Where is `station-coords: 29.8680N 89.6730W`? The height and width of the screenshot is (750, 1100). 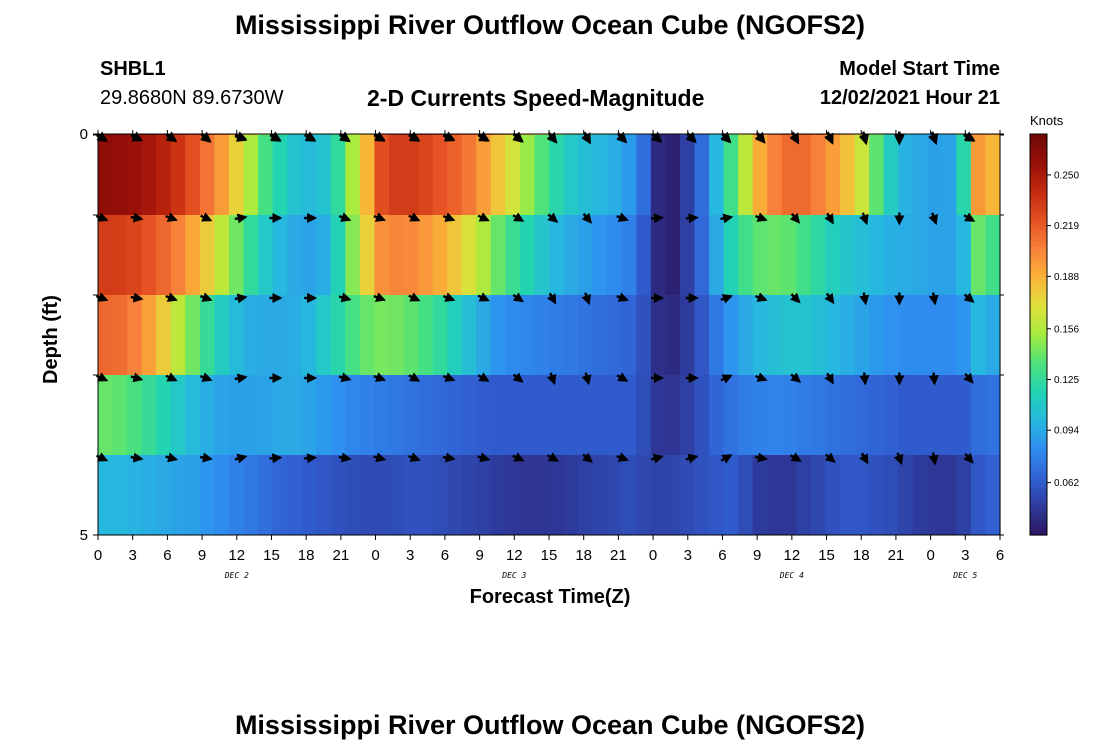 station-coords: 29.8680N 89.6730W is located at coordinates (192, 98).